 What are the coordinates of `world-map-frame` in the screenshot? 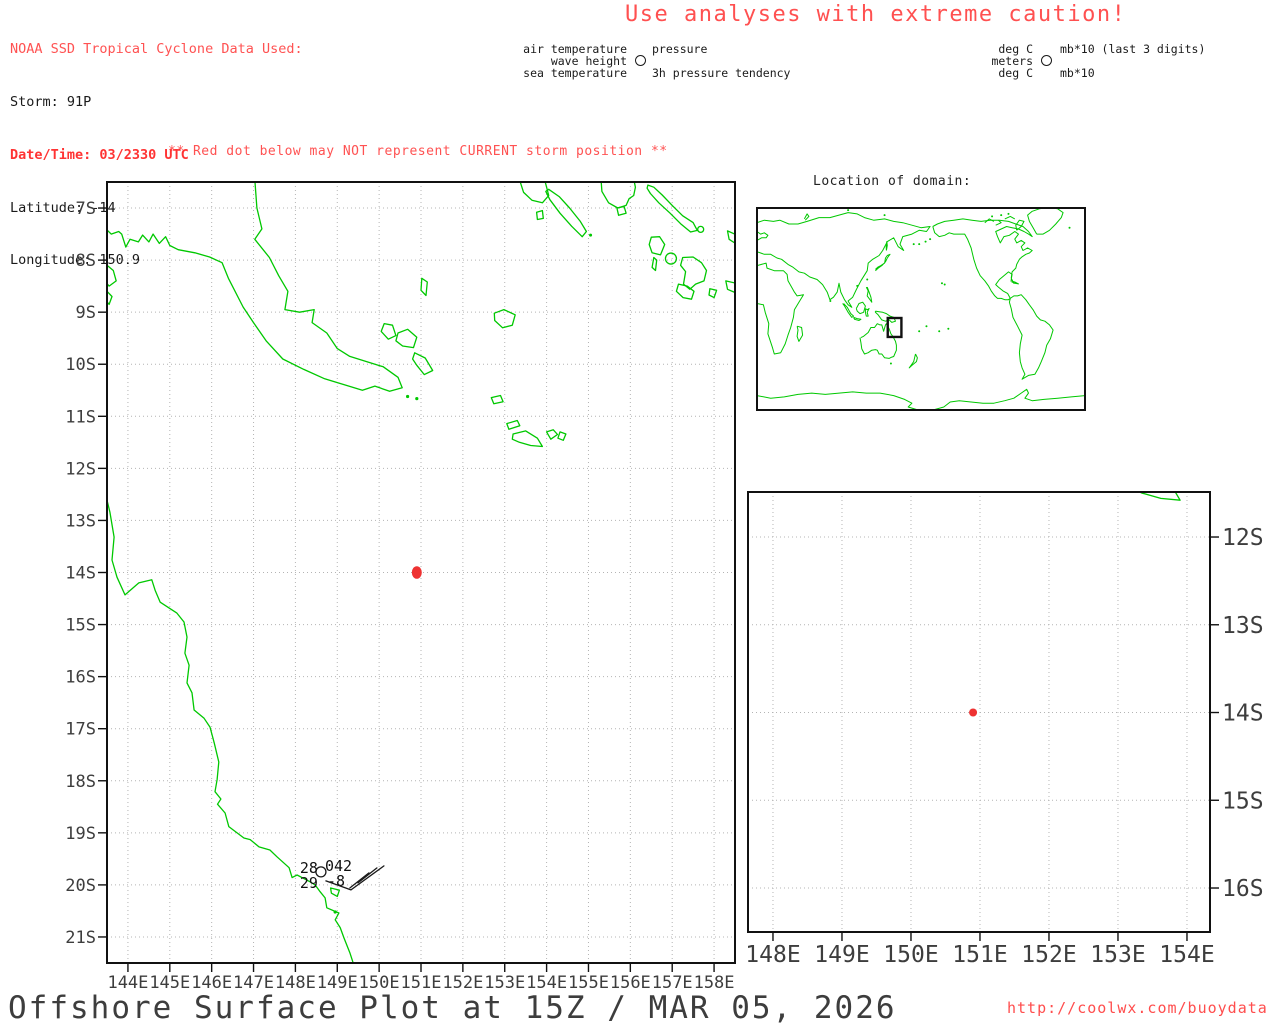 It's located at (921, 309).